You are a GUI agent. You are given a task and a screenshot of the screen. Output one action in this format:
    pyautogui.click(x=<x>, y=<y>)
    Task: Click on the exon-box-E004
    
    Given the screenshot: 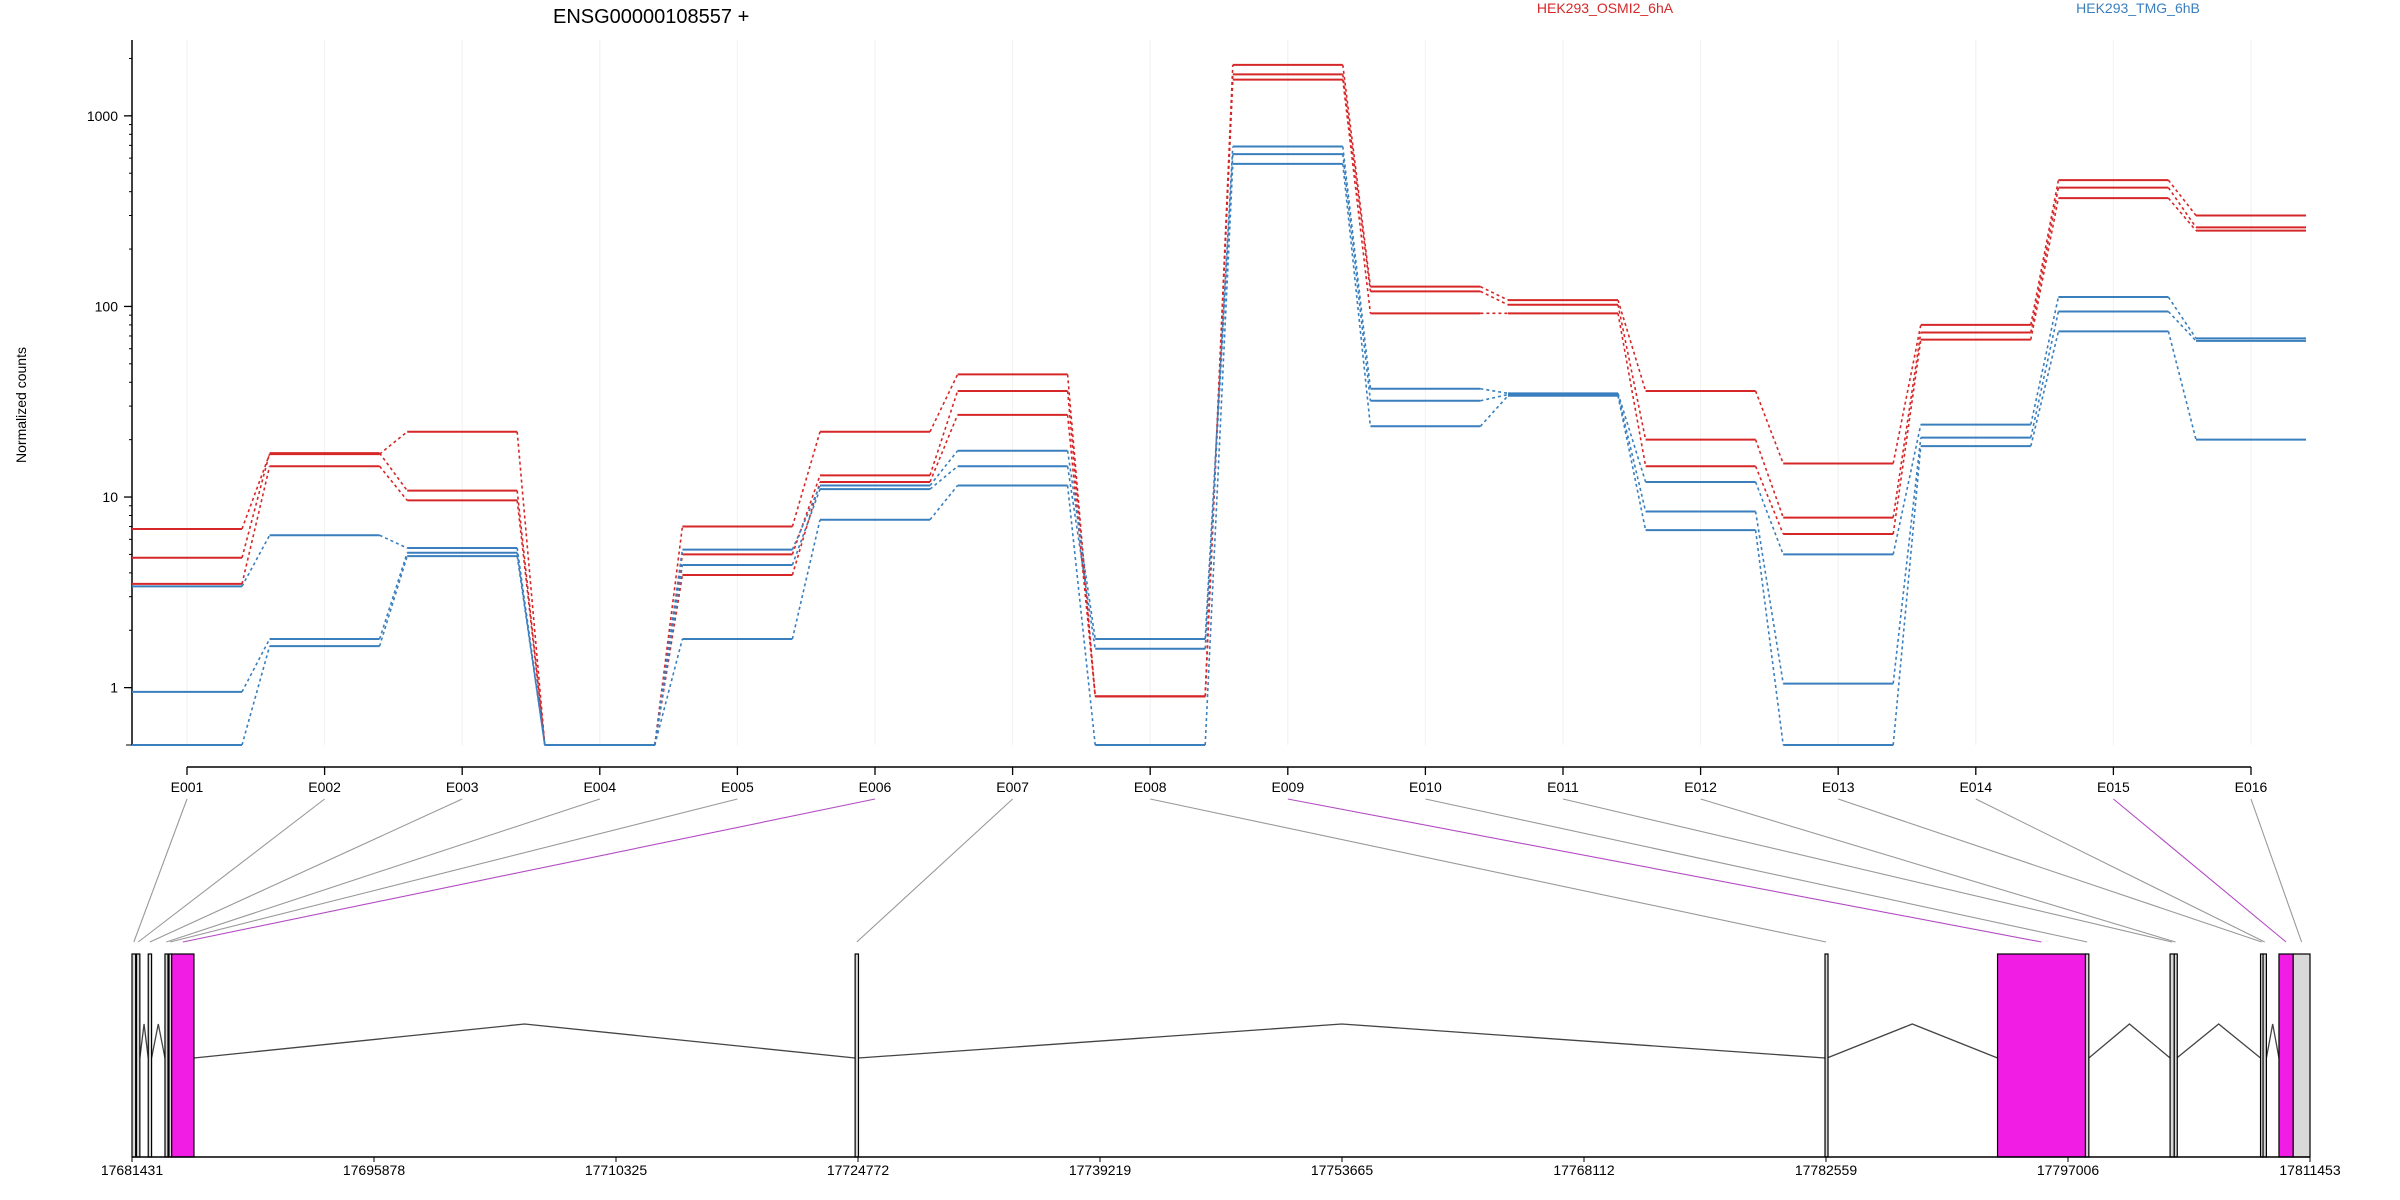 What is the action you would take?
    pyautogui.click(x=166, y=1055)
    